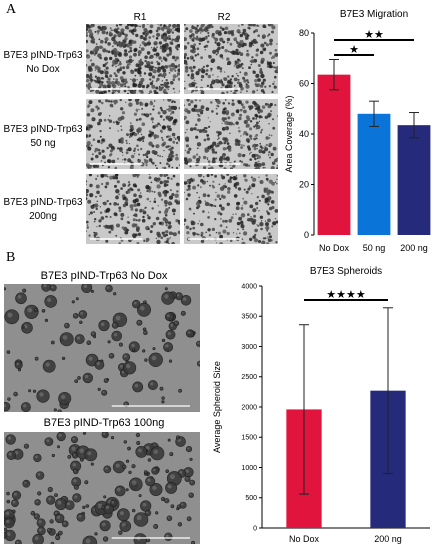 This screenshot has height=550, width=438. I want to click on spheroid-image-title-no-dox: B7E3 pIND-Trp63 No Dox, so click(104, 276).